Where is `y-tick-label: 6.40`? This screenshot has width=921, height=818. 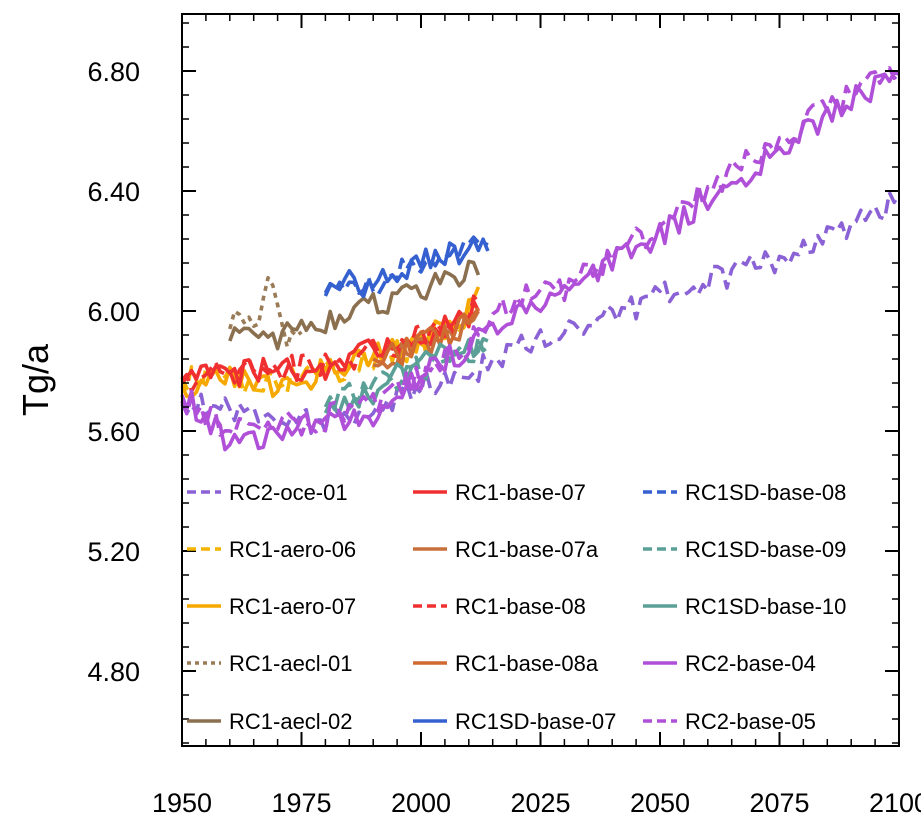
y-tick-label: 6.40 is located at coordinates (113, 192).